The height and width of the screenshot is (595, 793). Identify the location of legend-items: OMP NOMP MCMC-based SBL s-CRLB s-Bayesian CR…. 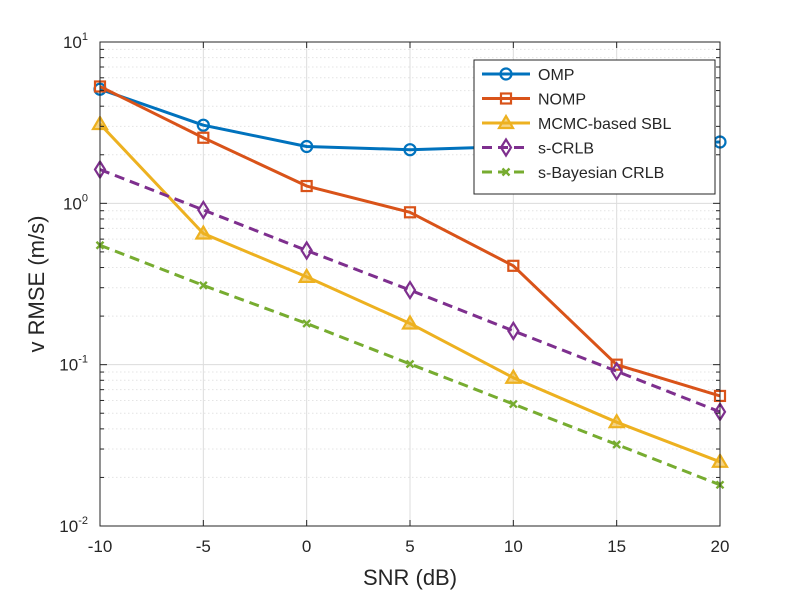
(576, 124).